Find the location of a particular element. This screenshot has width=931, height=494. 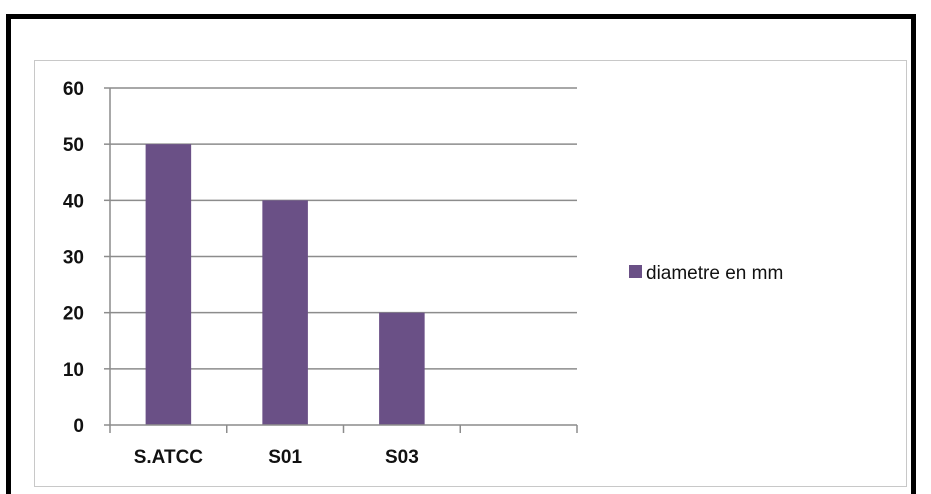

legend-label: diametre en mm is located at coordinates (714, 273).